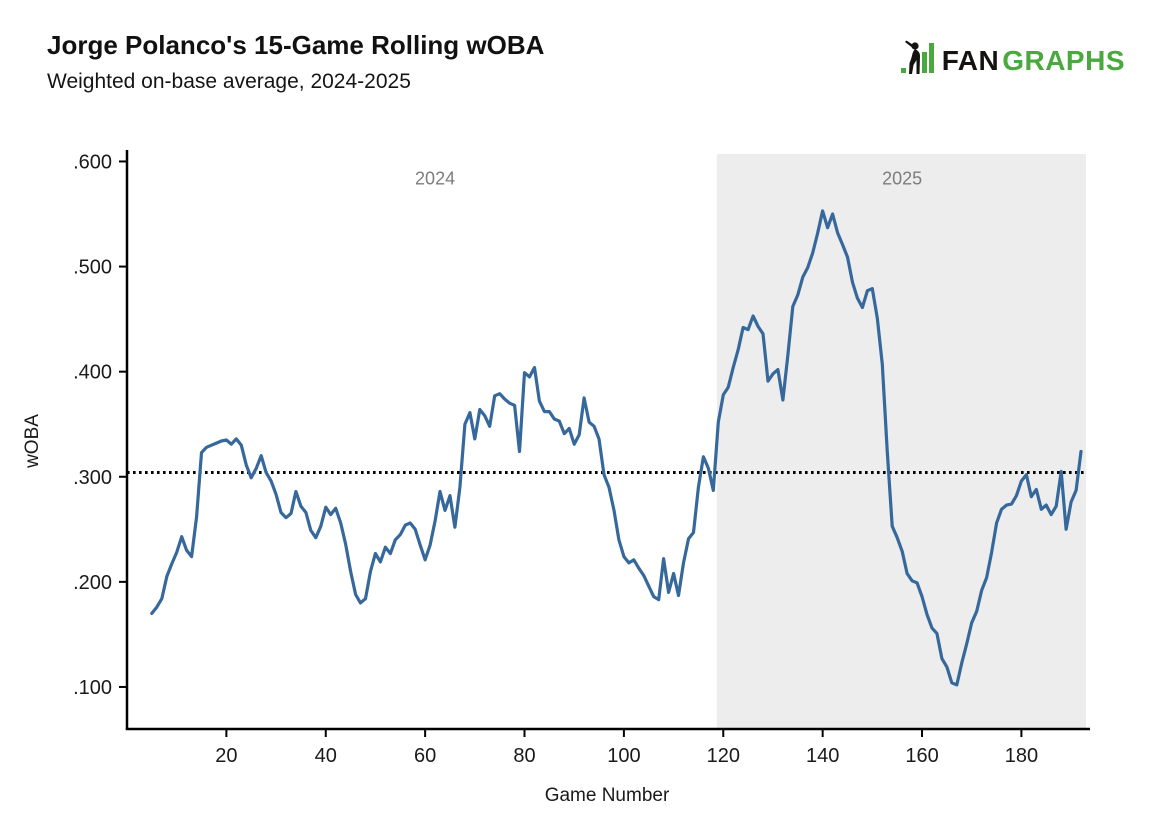  Describe the element at coordinates (1021, 756) in the screenshot. I see `x-tick-label: 180` at that location.